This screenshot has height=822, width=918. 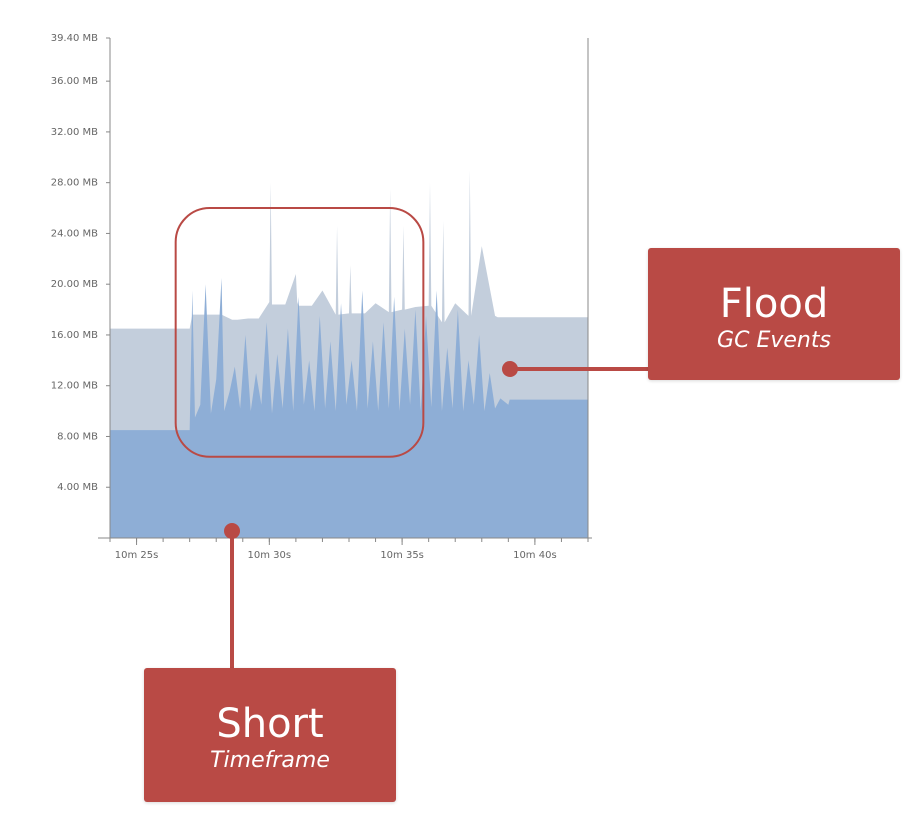 What do you see at coordinates (270, 724) in the screenshot?
I see `short-callout-title: Short` at bounding box center [270, 724].